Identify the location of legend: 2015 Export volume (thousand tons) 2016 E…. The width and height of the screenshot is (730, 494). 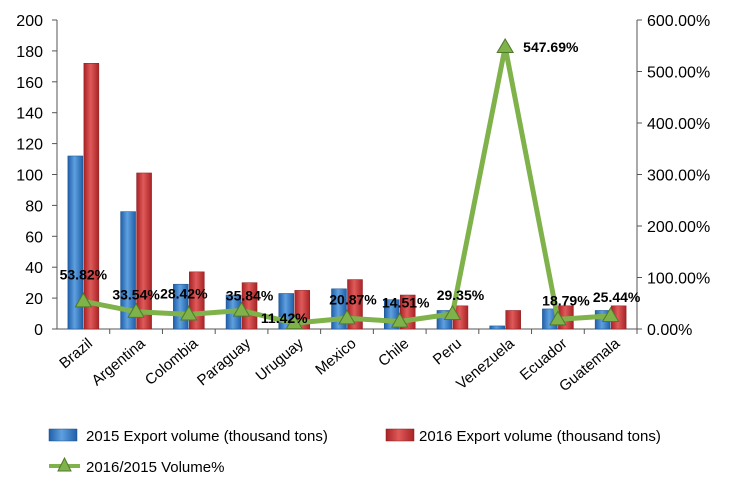
(354, 452).